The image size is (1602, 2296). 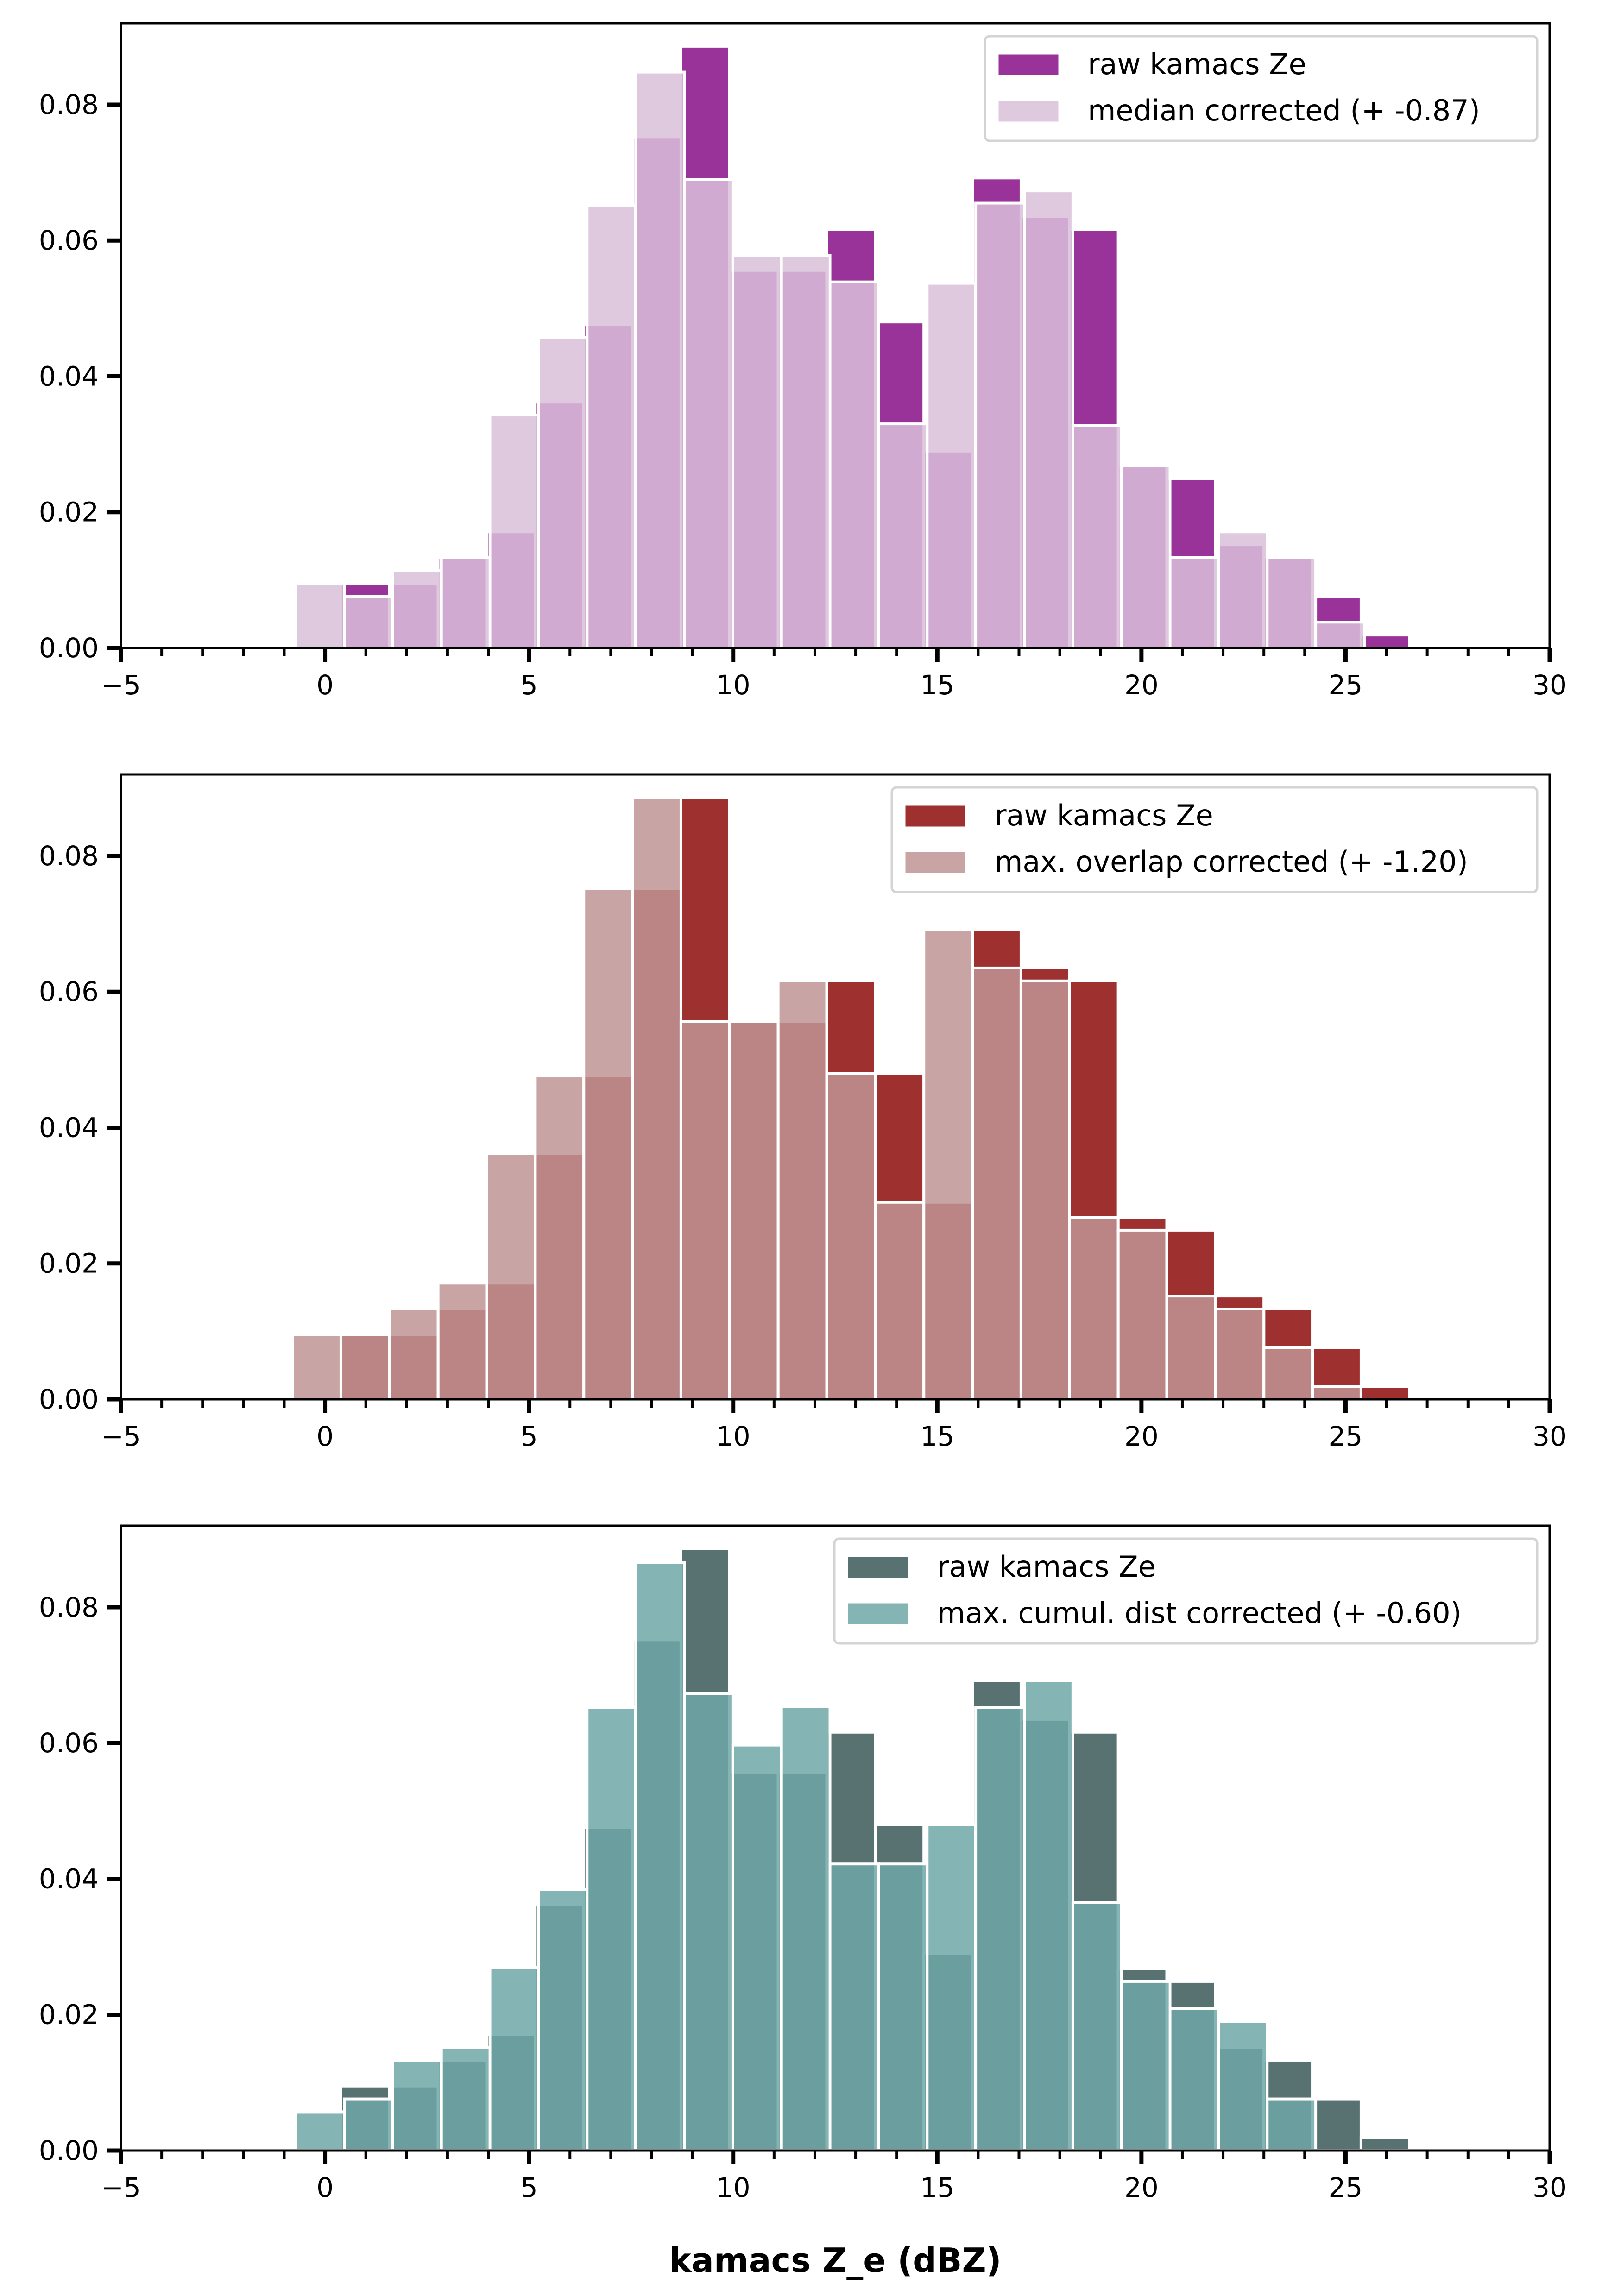 I want to click on x-tick-label: 30, so click(x=1550, y=2187).